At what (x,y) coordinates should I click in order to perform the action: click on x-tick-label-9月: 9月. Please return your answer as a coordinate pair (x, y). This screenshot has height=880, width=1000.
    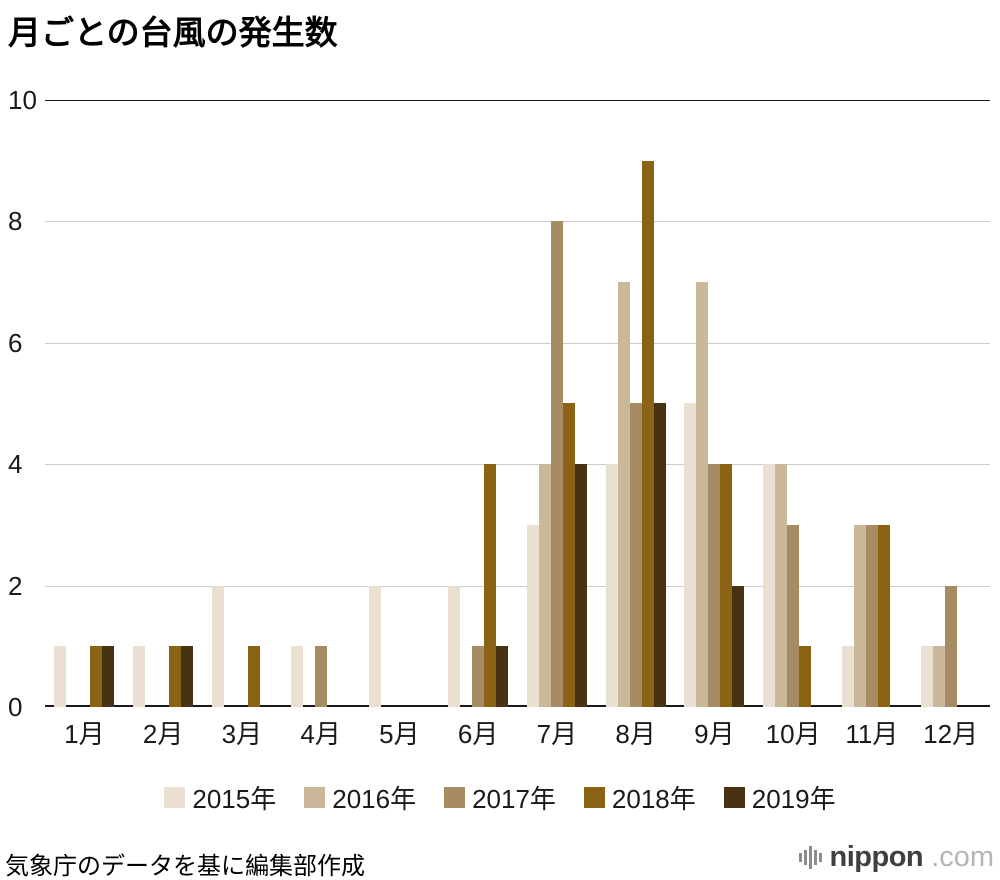
    Looking at the image, I should click on (714, 734).